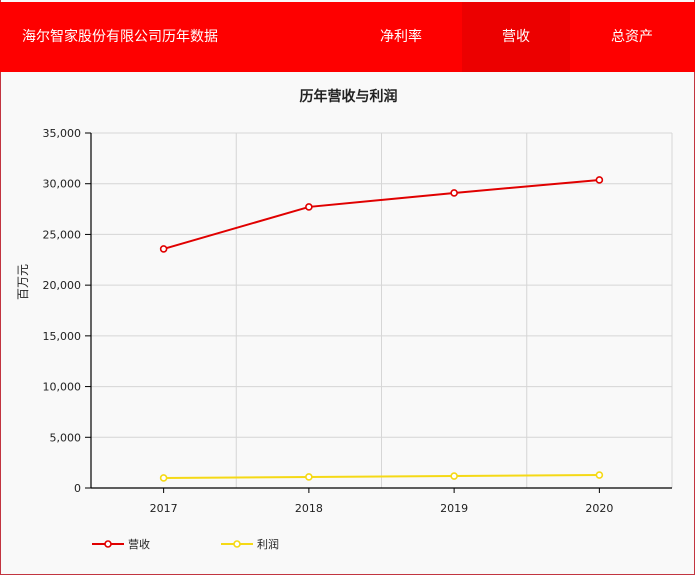 This screenshot has height=577, width=697. What do you see at coordinates (62, 387) in the screenshot?
I see `svg-text: 10,000` at bounding box center [62, 387].